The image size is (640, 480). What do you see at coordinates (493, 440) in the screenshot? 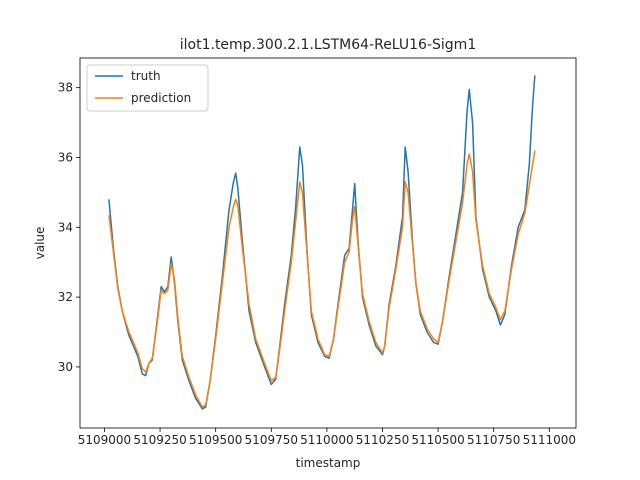
I see `x-tick-label: 5110750` at bounding box center [493, 440].